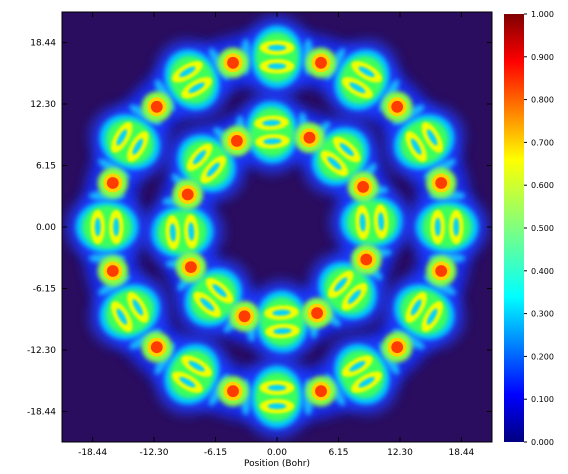  What do you see at coordinates (46, 167) in the screenshot?
I see `y-tick-label: 6.15` at bounding box center [46, 167].